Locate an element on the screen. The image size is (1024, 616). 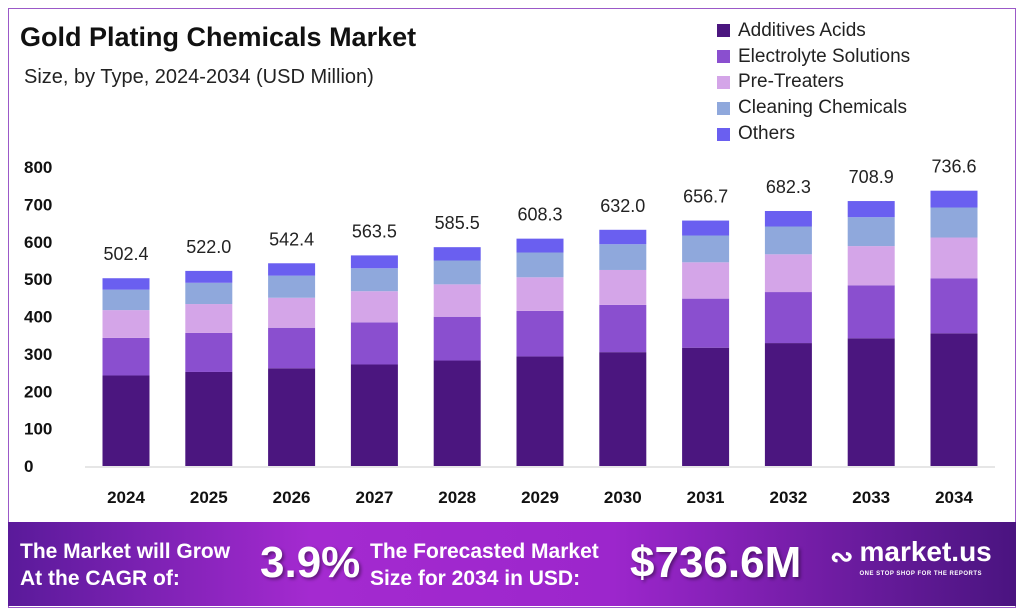
y-tick-label: 500 is located at coordinates (38, 279).